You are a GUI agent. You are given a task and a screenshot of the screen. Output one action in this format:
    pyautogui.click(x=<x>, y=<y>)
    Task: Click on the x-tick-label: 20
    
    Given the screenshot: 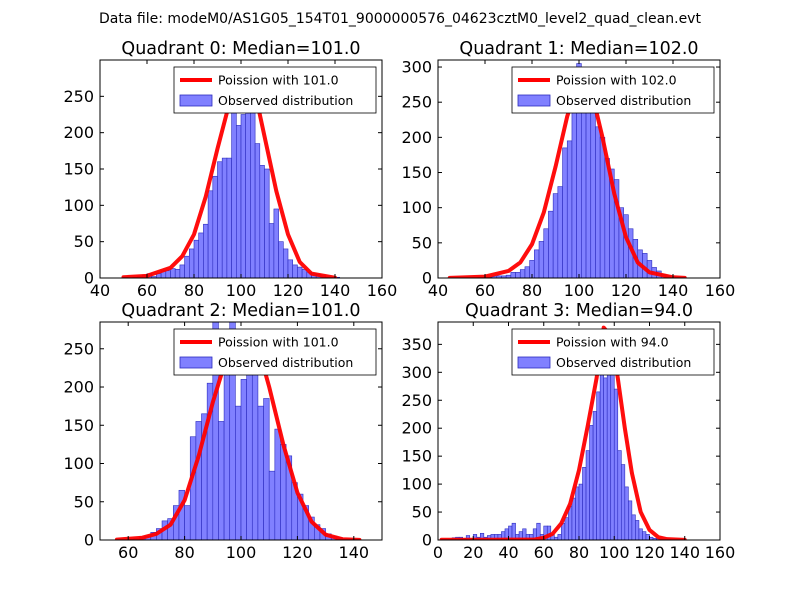 What is the action you would take?
    pyautogui.click(x=473, y=552)
    